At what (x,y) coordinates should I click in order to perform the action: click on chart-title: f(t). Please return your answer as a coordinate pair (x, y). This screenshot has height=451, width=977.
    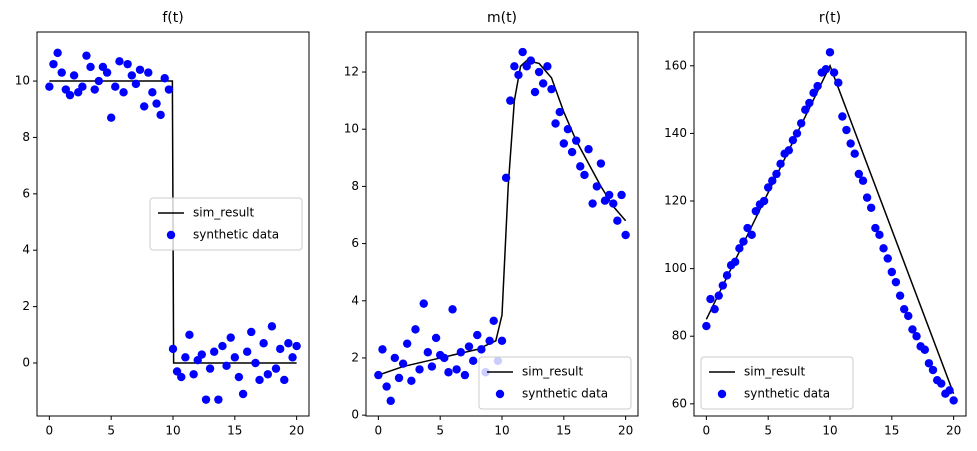
    Looking at the image, I should click on (172, 18).